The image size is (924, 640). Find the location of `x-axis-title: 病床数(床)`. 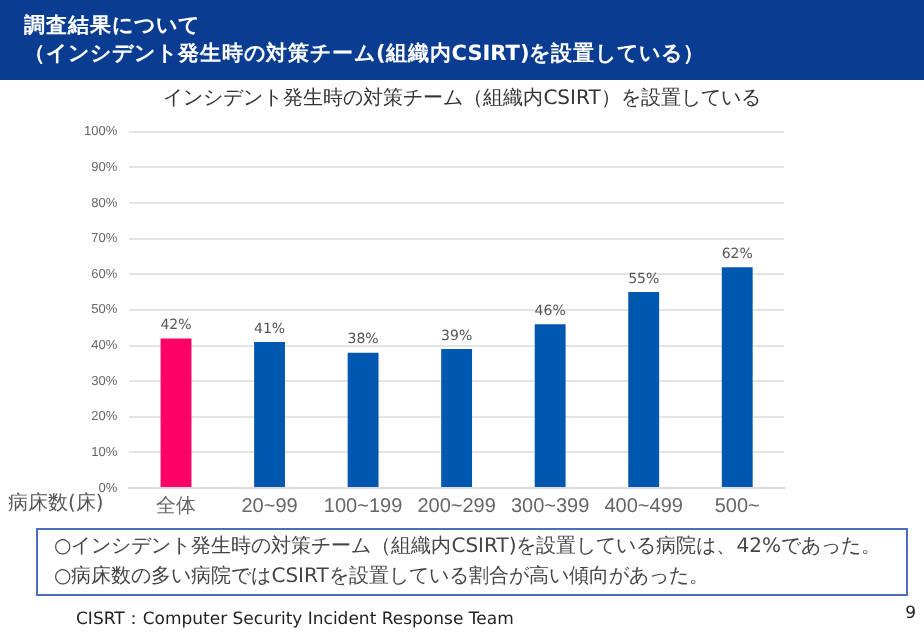

x-axis-title: 病床数(床) is located at coordinates (56, 503).